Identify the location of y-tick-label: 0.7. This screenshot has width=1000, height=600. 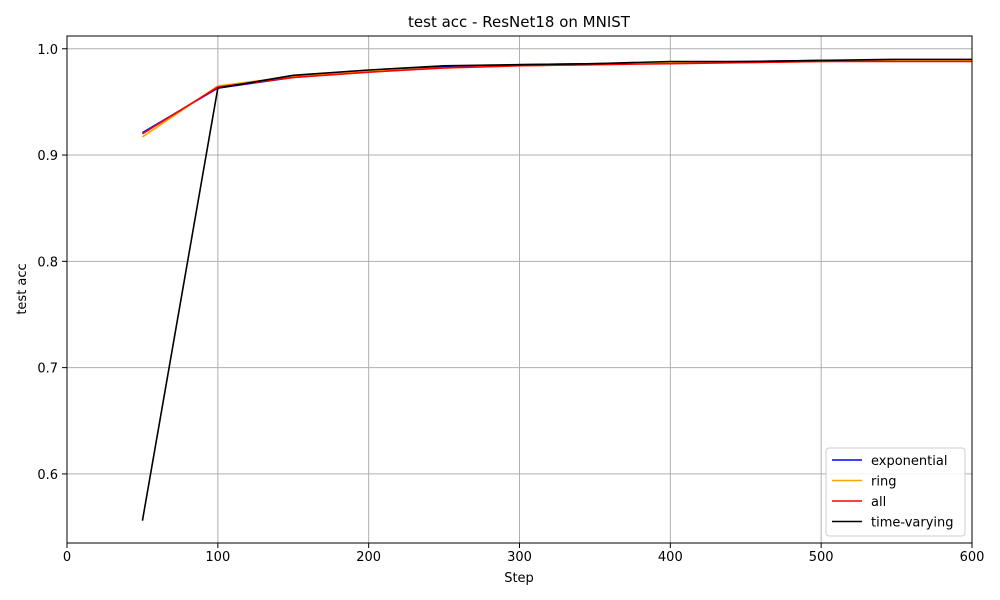
(47, 369).